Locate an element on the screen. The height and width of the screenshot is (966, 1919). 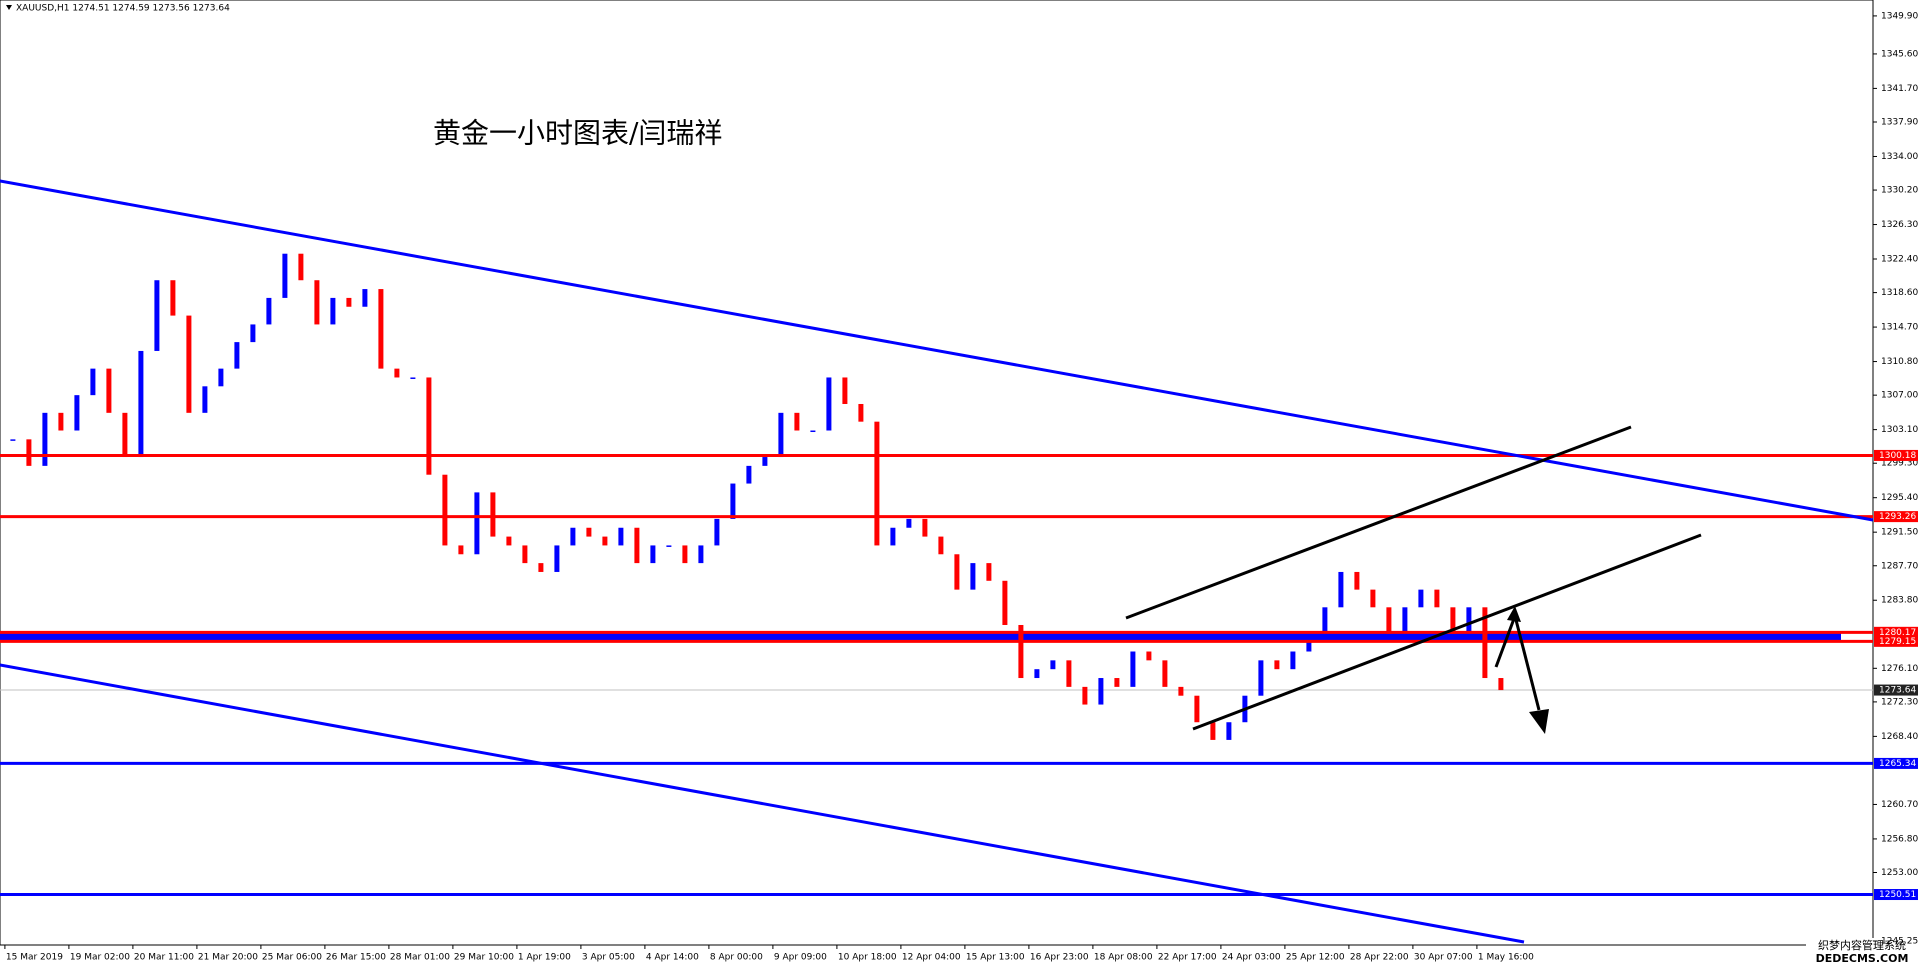
x-tick-label: 15 Apr 13:00 is located at coordinates (995, 958).